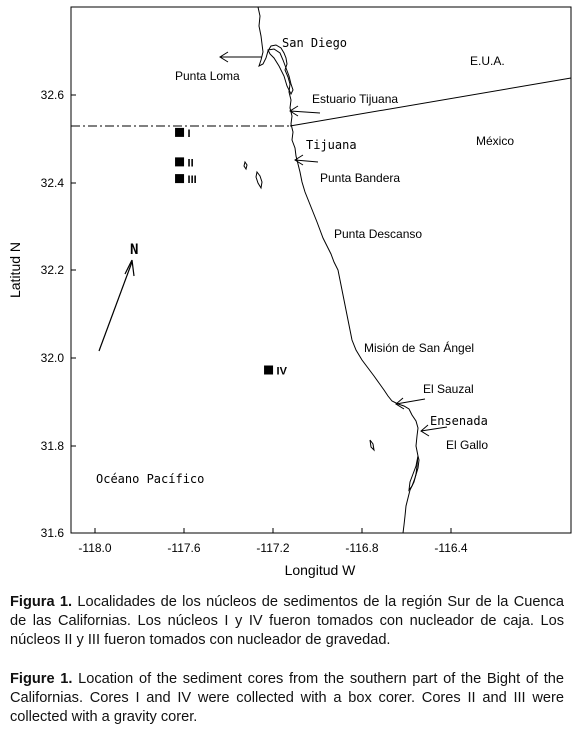  Describe the element at coordinates (314, 43) in the screenshot. I see `label-san-diego: San Diego` at that location.